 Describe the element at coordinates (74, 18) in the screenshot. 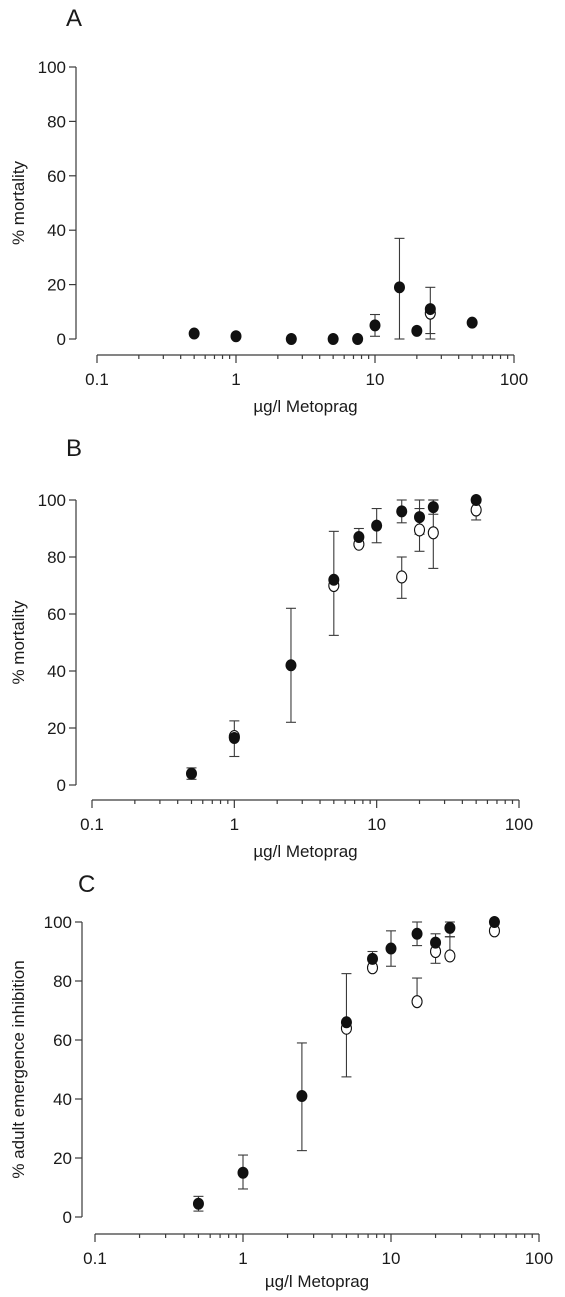

I see `panel-a-letter: A` at that location.